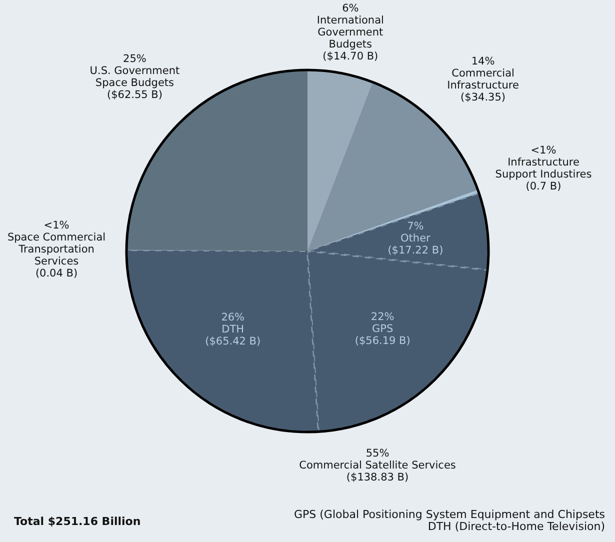  Describe the element at coordinates (233, 342) in the screenshot. I see `data-label: ($65.42 B)` at that location.